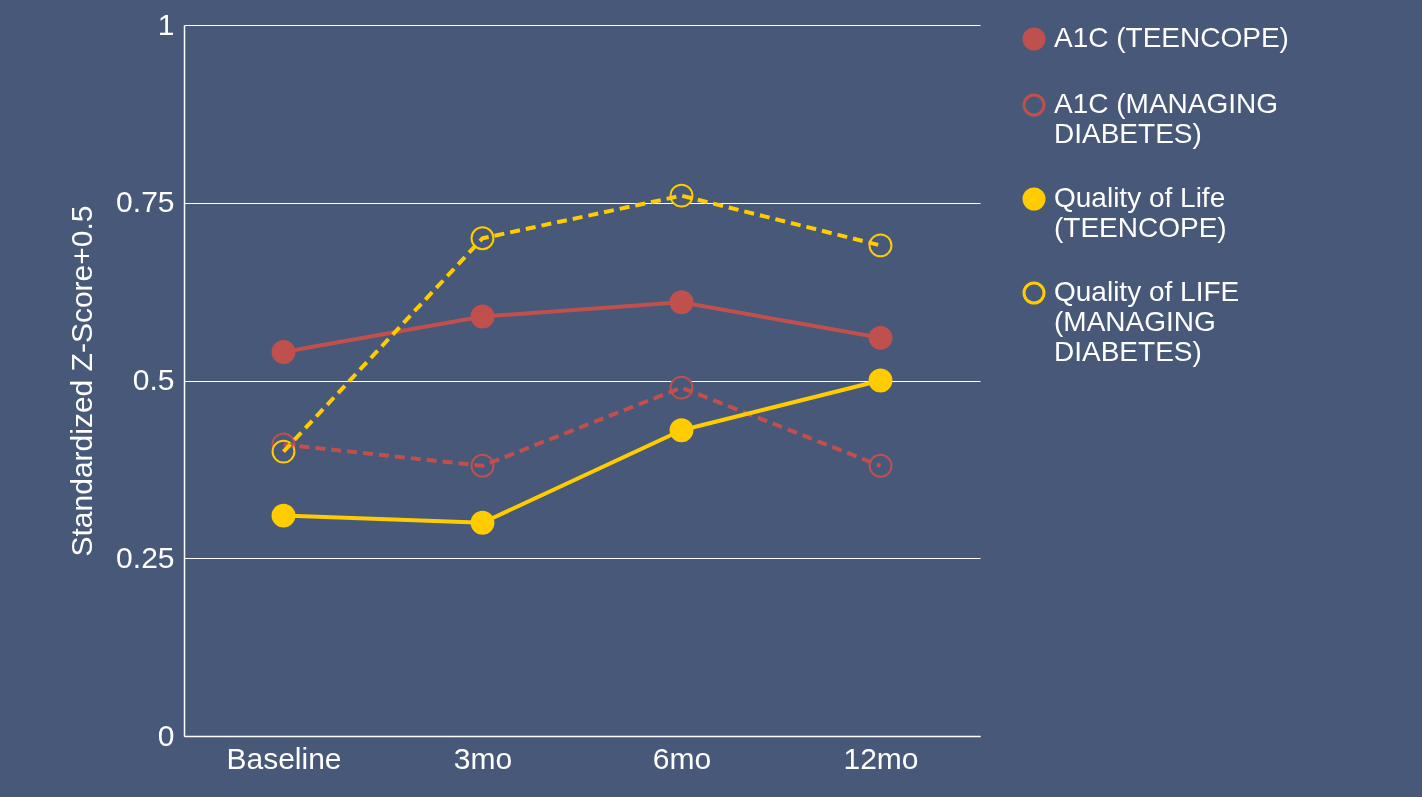  Describe the element at coordinates (82, 381) in the screenshot. I see `y-axis-title: Standardized Z-Score+0.5` at that location.